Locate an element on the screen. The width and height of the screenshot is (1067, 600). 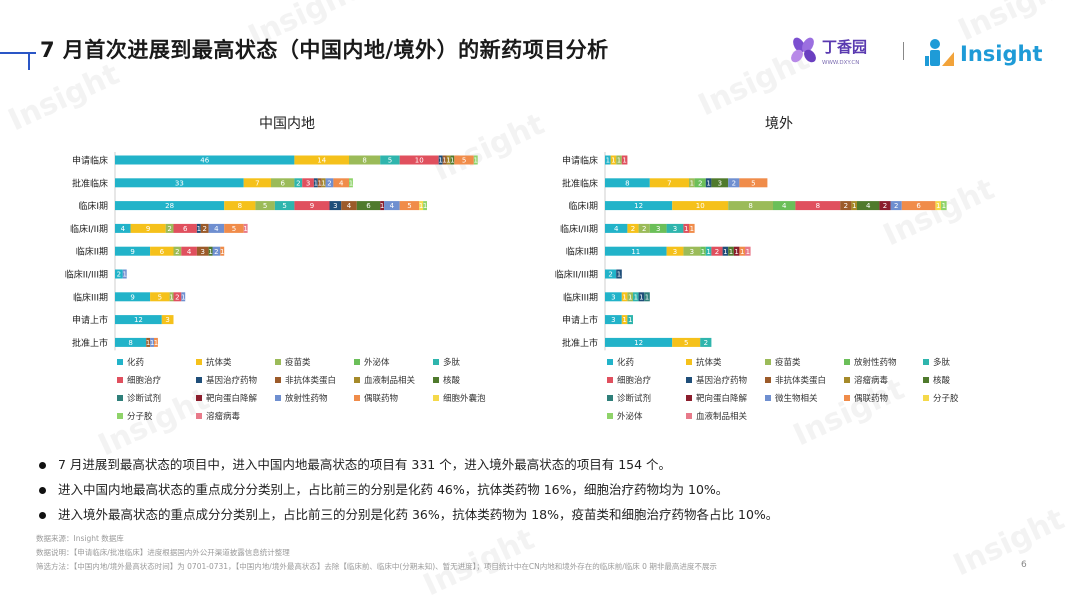
legend-label: 外泌体 is located at coordinates (630, 416).